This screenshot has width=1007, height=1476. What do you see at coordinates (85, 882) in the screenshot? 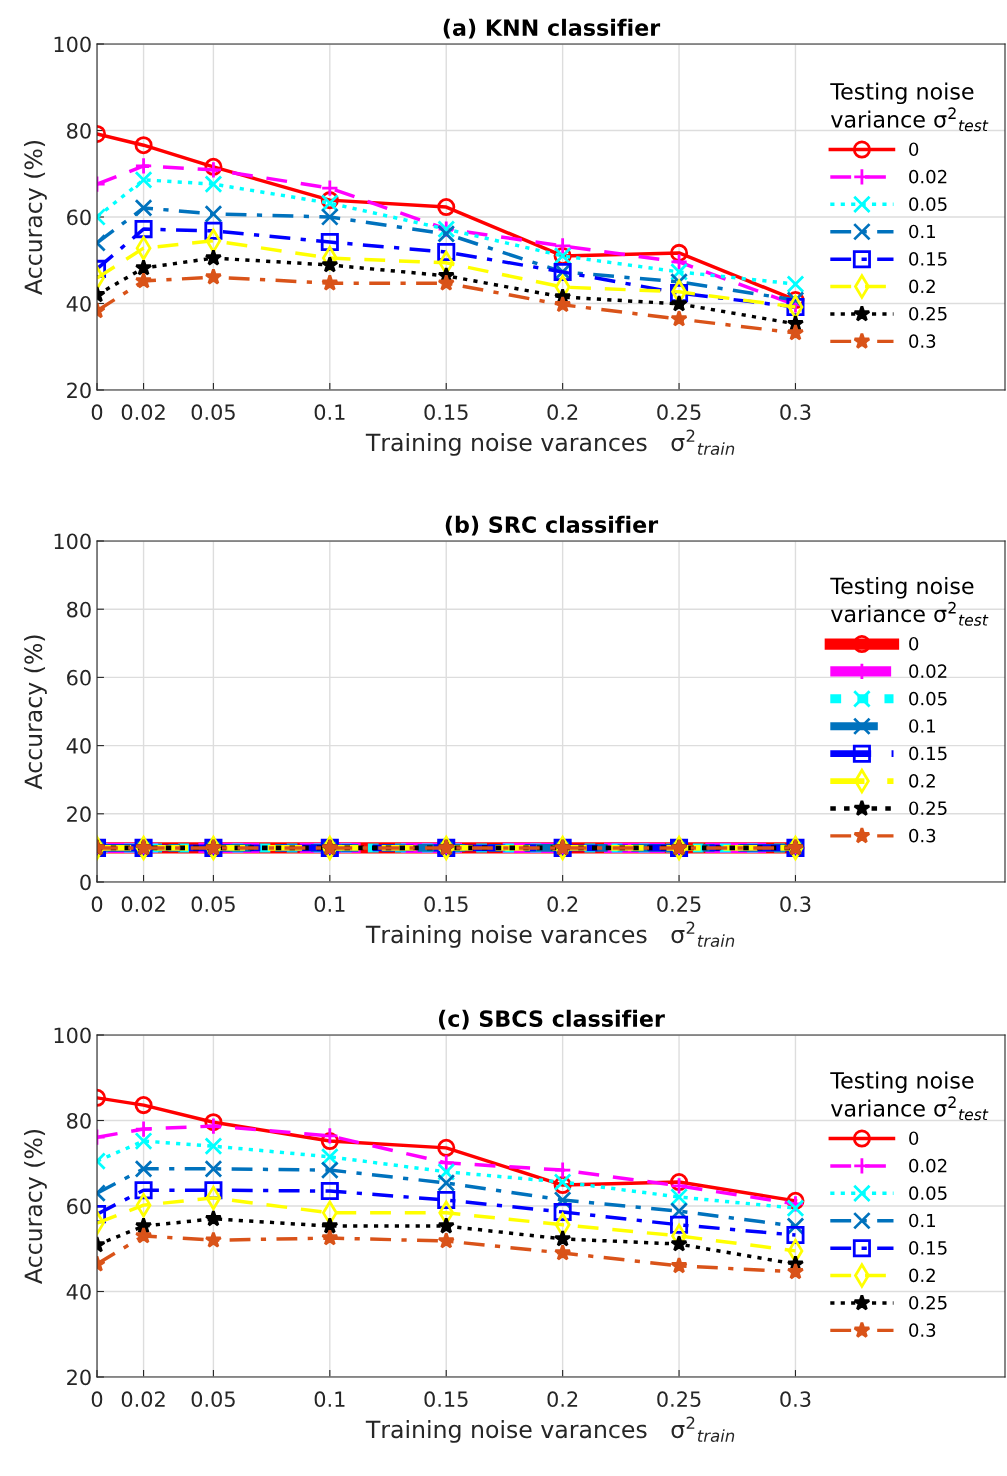
I see `y-tick-label: 0` at bounding box center [85, 882].